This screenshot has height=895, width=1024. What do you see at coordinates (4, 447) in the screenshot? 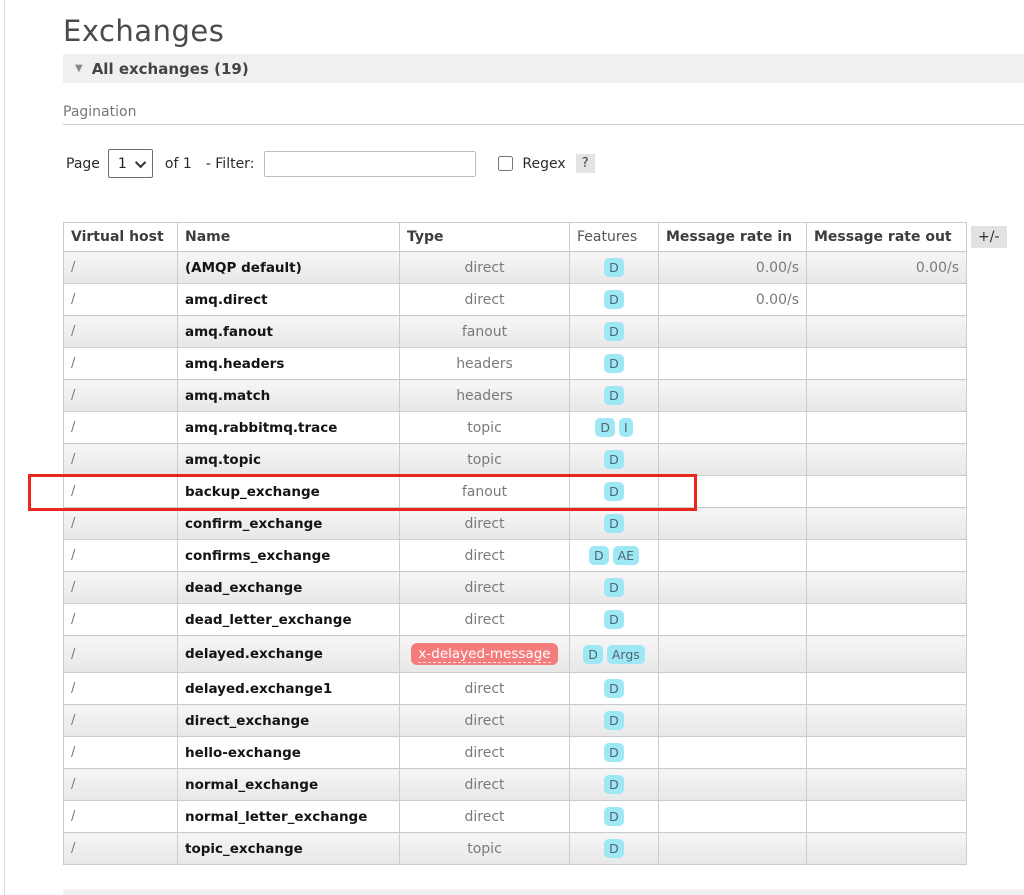
I see `window-edge-line` at bounding box center [4, 447].